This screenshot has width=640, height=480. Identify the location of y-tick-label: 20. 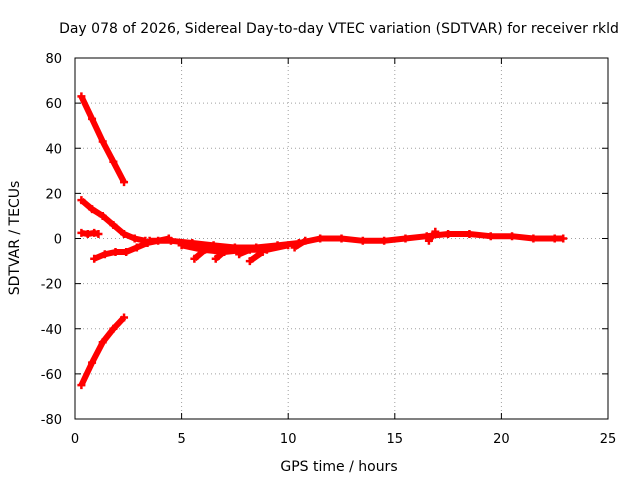
(53, 194).